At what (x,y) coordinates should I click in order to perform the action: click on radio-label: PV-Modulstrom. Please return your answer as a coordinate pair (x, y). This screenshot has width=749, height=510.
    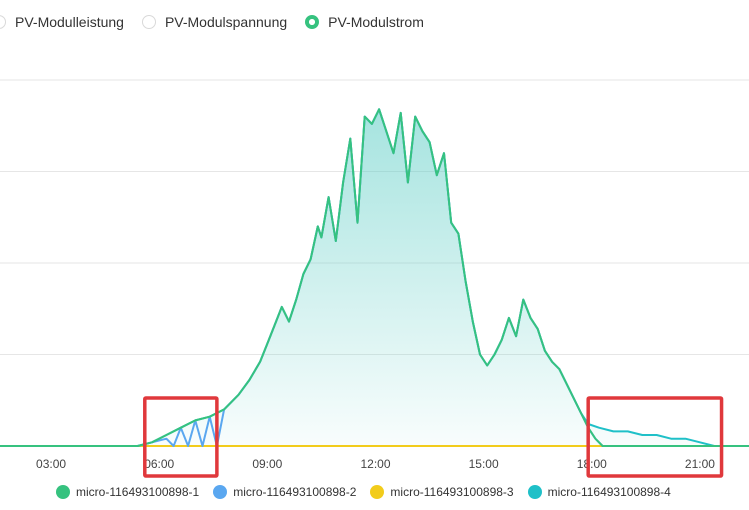
    Looking at the image, I should click on (376, 22).